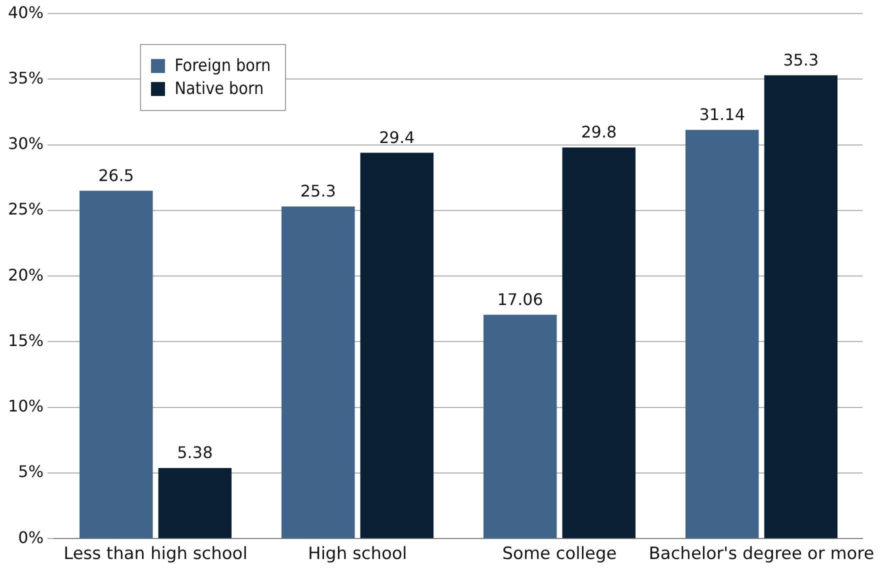 The image size is (882, 575). What do you see at coordinates (559, 554) in the screenshot?
I see `x-tick-label: Some college` at bounding box center [559, 554].